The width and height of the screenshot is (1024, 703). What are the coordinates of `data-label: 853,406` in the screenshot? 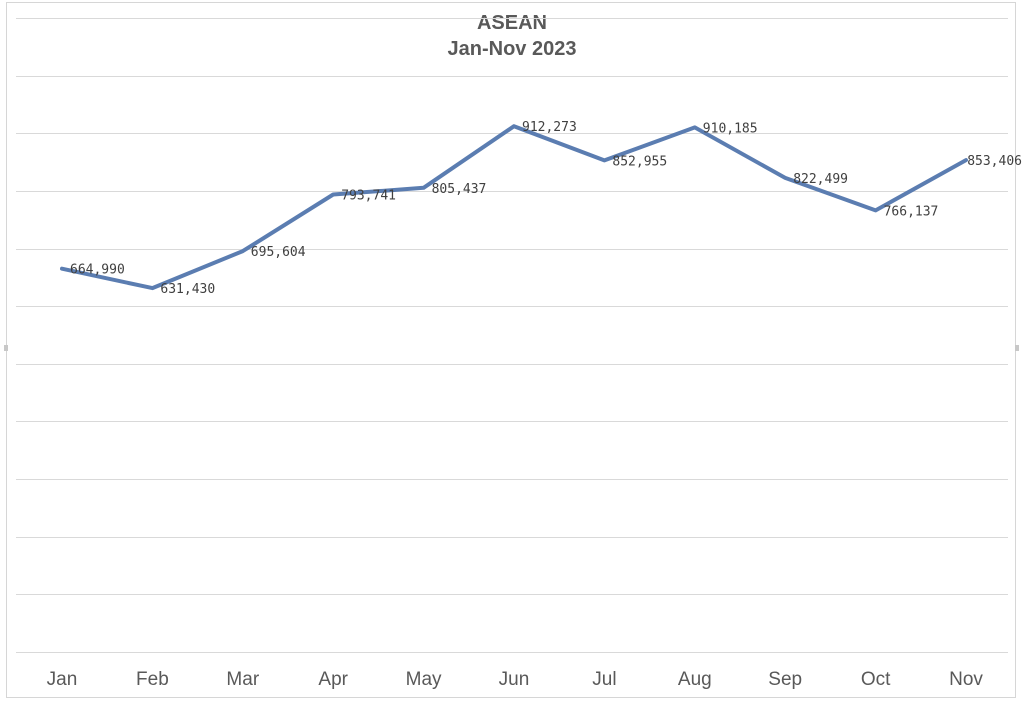 It's located at (994, 161).